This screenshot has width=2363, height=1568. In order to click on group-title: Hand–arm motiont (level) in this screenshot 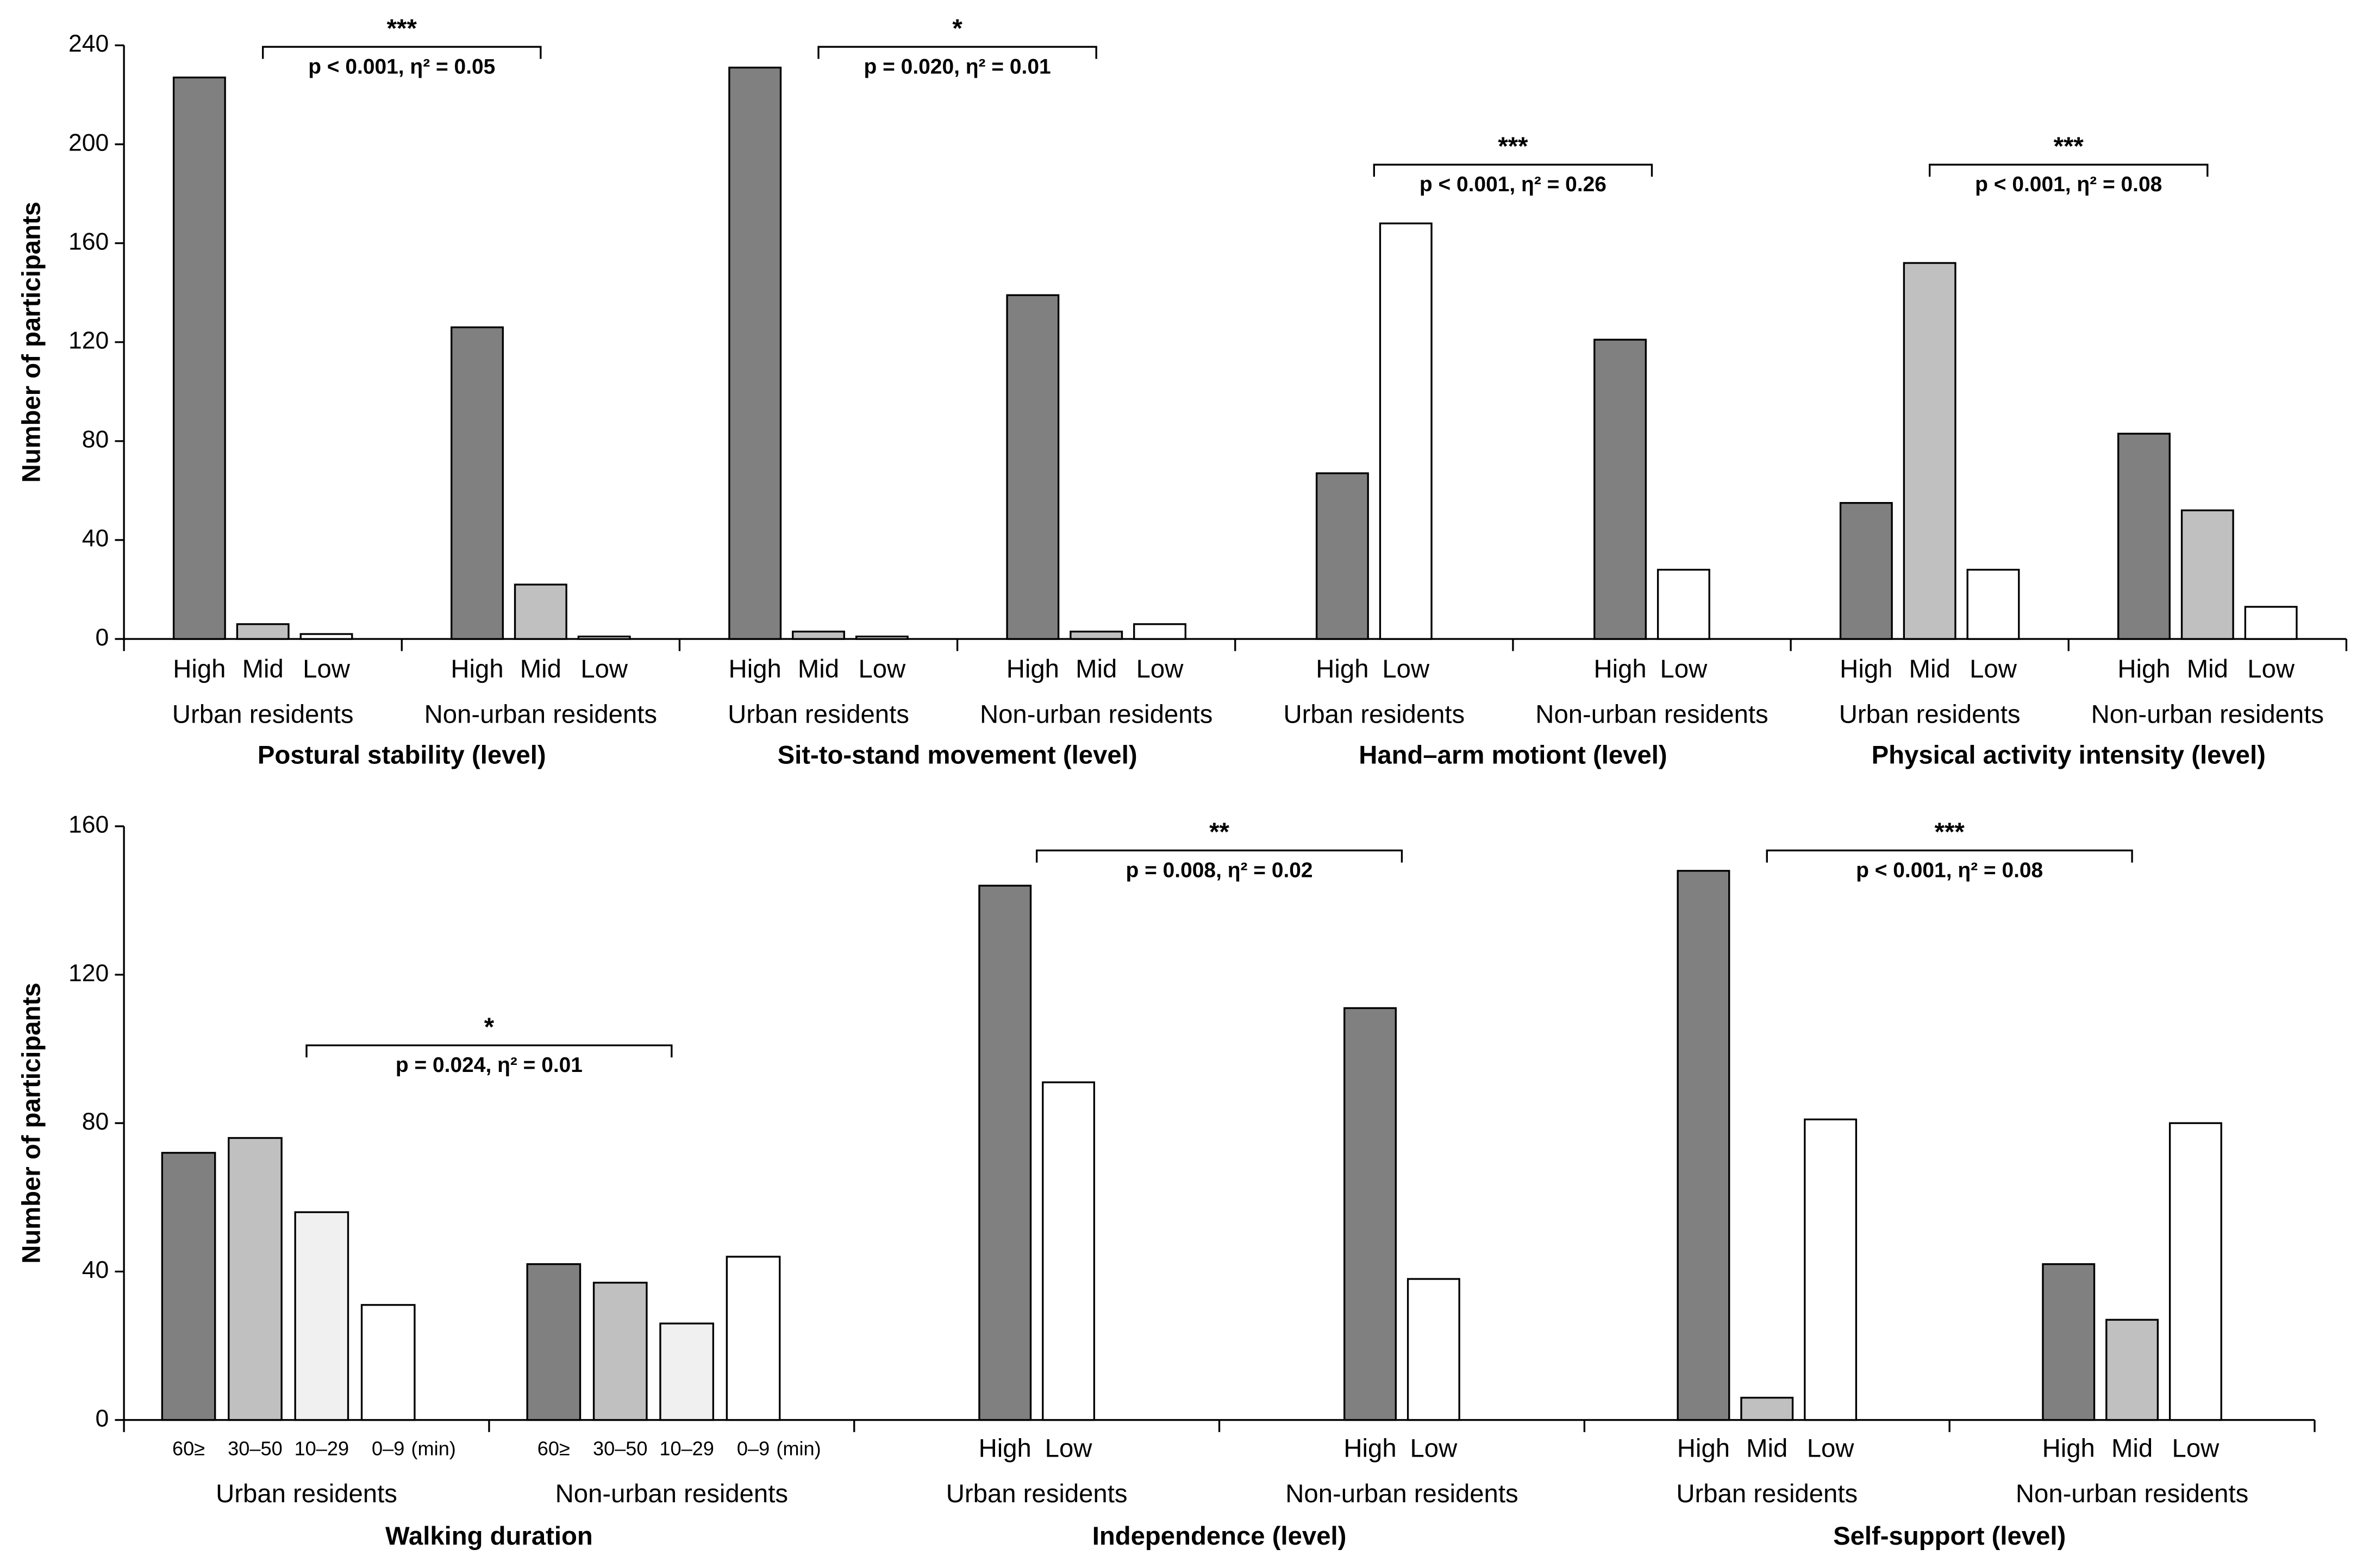, I will do `click(1513, 755)`.